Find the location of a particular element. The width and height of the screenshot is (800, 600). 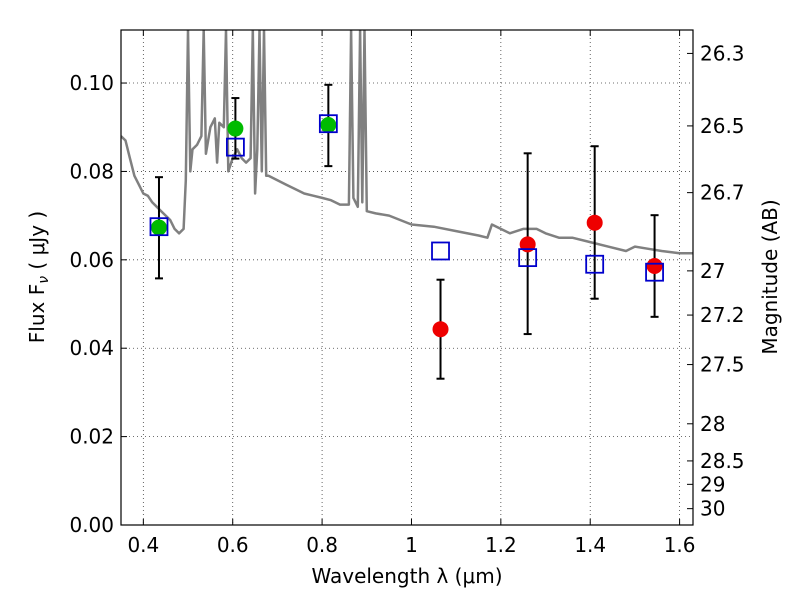

y-axis-label-subscript: ν is located at coordinates (44, 280).